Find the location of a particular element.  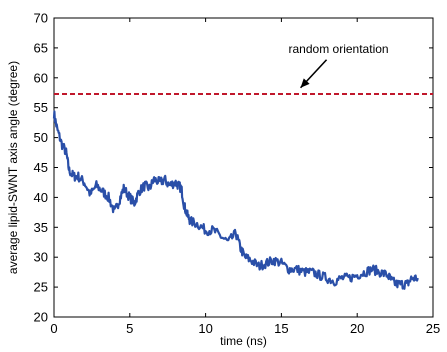

y-tick-label: 70 is located at coordinates (41, 18).